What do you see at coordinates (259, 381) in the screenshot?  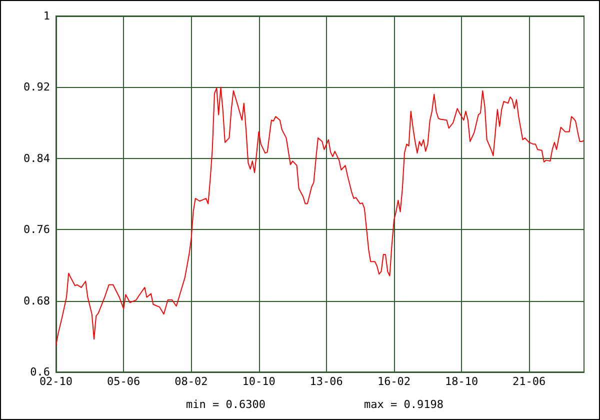 I see `x-tick-label: 10-10` at bounding box center [259, 381].